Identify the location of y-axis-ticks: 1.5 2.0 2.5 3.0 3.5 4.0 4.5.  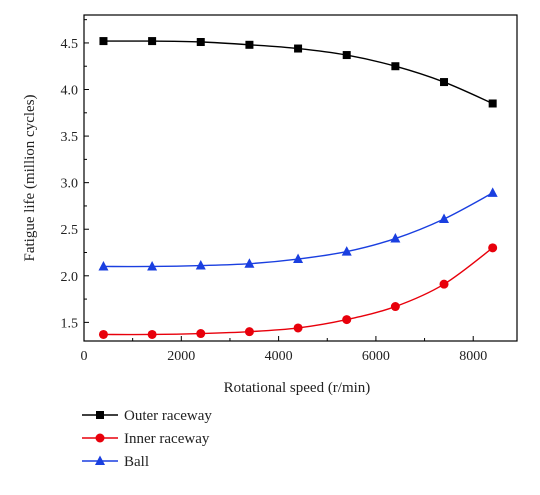
(75, 175).